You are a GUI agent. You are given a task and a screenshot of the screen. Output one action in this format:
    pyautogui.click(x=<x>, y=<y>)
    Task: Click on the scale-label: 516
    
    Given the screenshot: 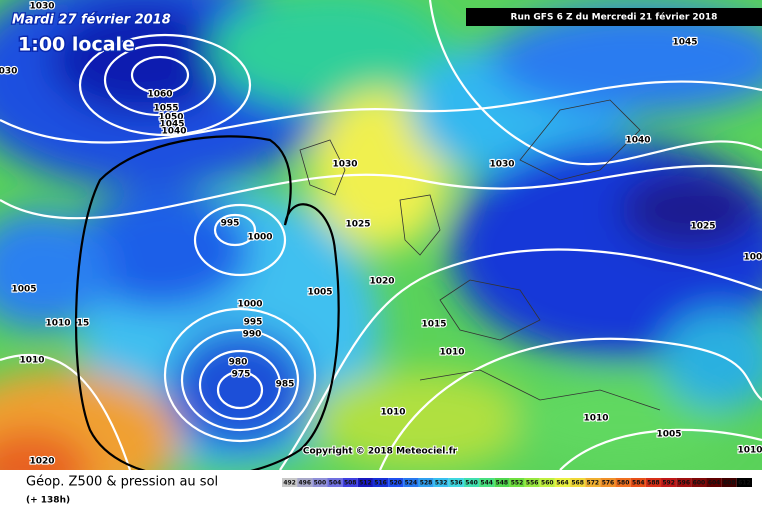 What is the action you would take?
    pyautogui.click(x=380, y=483)
    